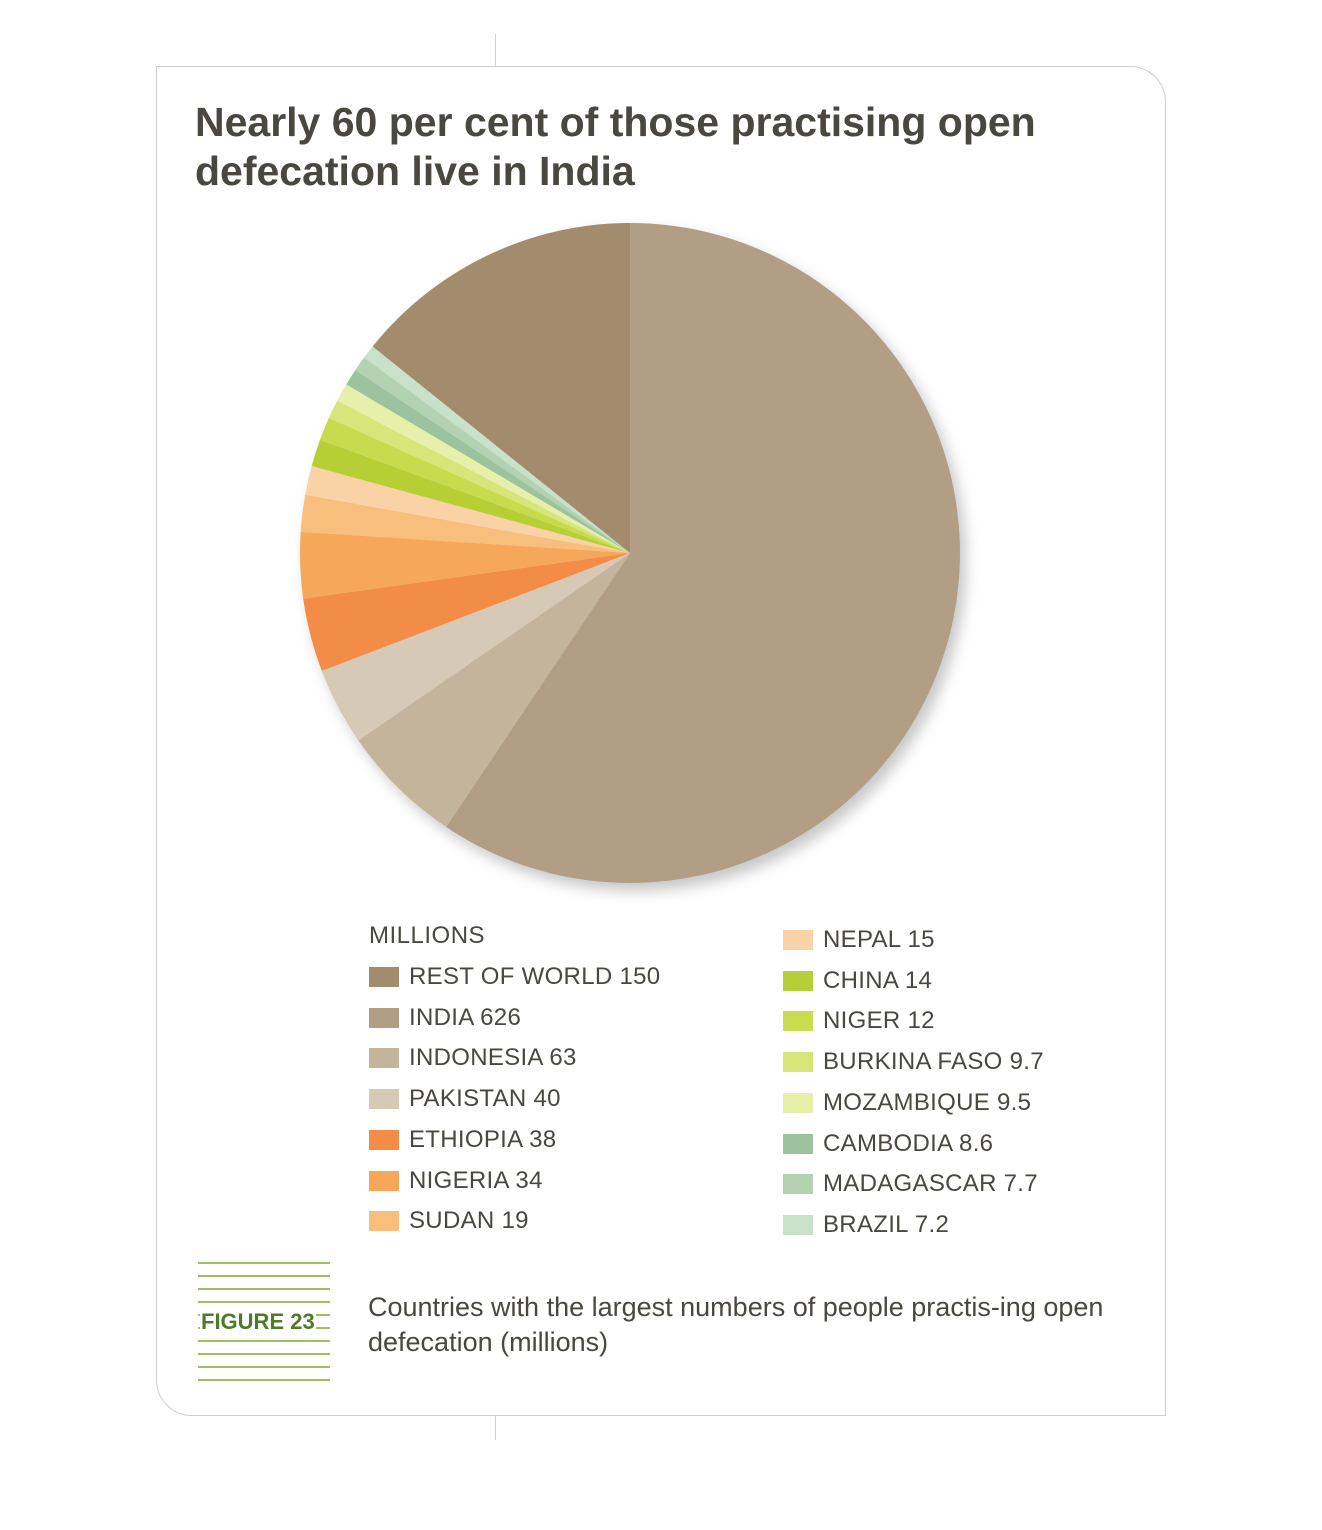  What do you see at coordinates (930, 1184) in the screenshot?
I see `legend-label: MADAGASCAR 7.7` at bounding box center [930, 1184].